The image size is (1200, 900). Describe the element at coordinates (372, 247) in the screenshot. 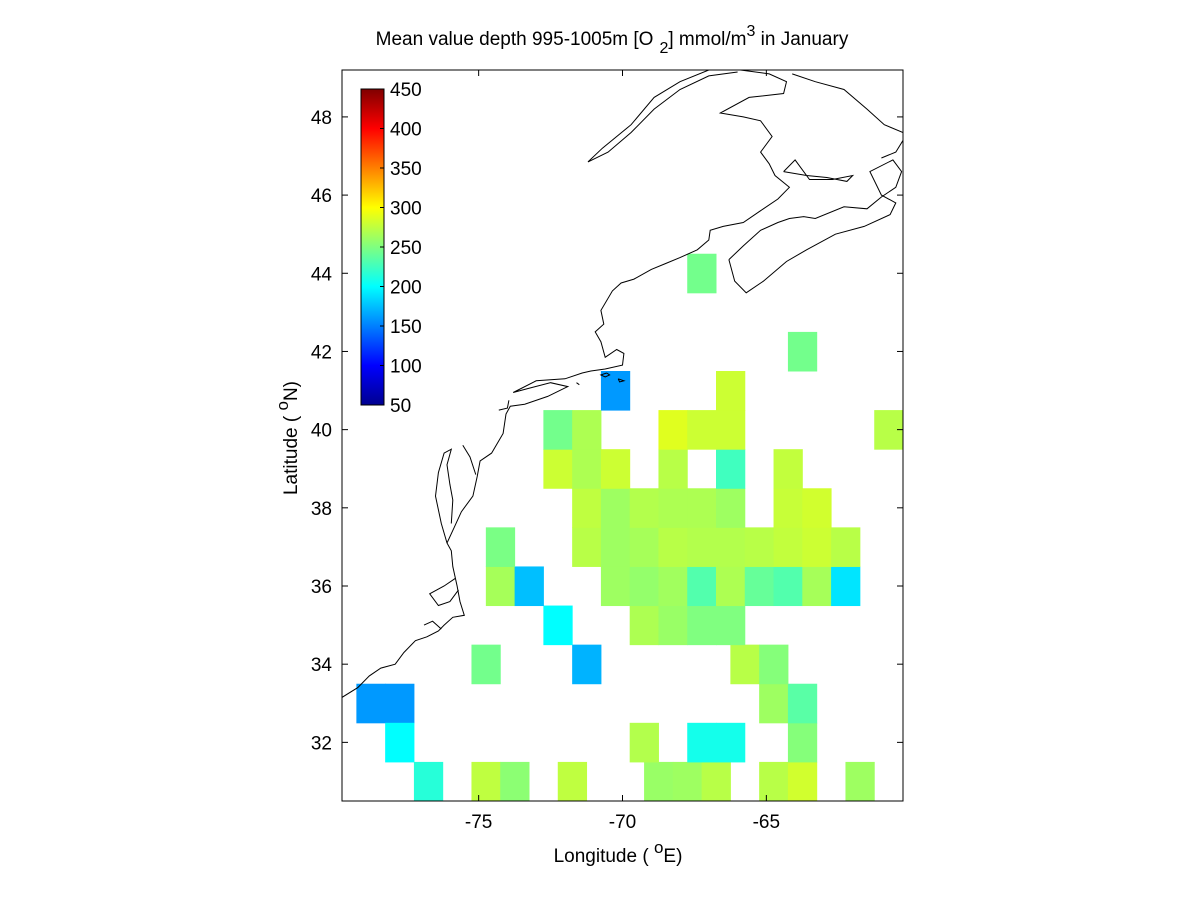

I see `colorbar-gradient` at that location.